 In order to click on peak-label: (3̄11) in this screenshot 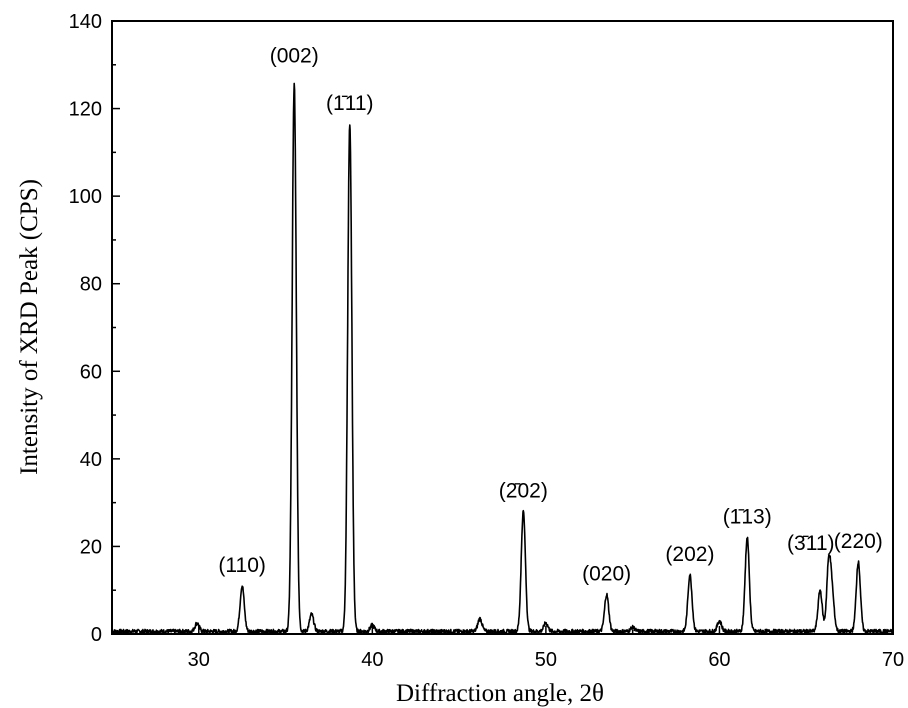, I will do `click(810, 543)`.